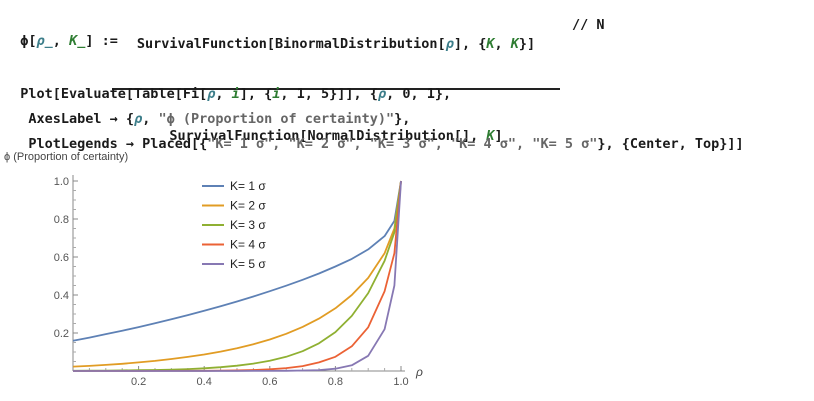 The image size is (814, 401). What do you see at coordinates (61, 296) in the screenshot?
I see `y-tick-label: 0.4` at bounding box center [61, 296].